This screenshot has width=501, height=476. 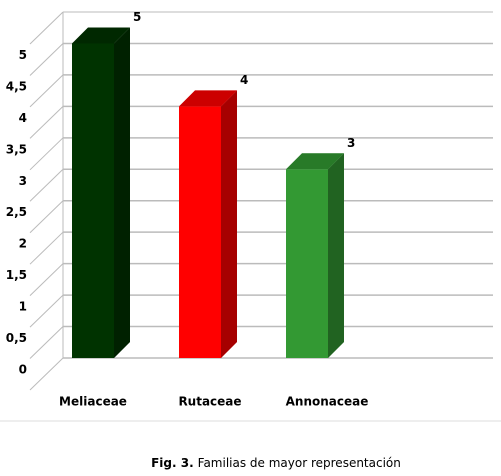 I want to click on y-tick-label: 1,5, so click(x=16, y=275).